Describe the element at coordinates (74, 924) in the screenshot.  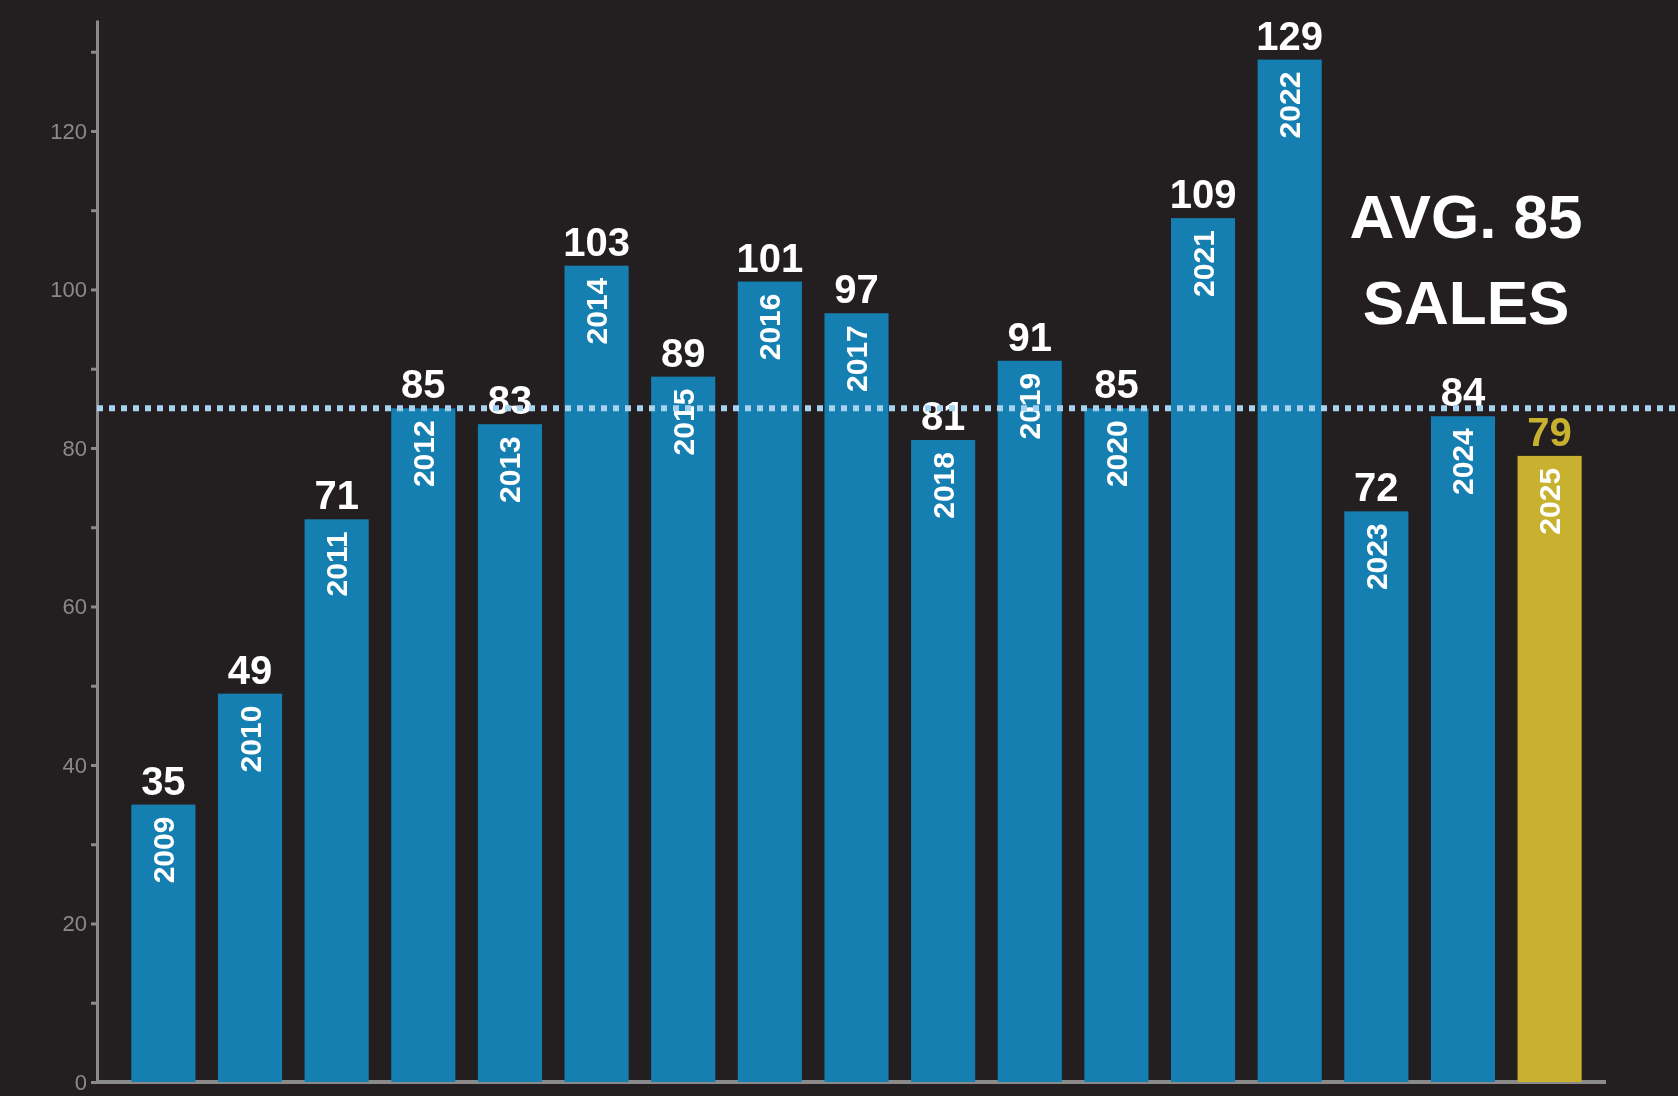
I see `y-tick-label: 20` at that location.